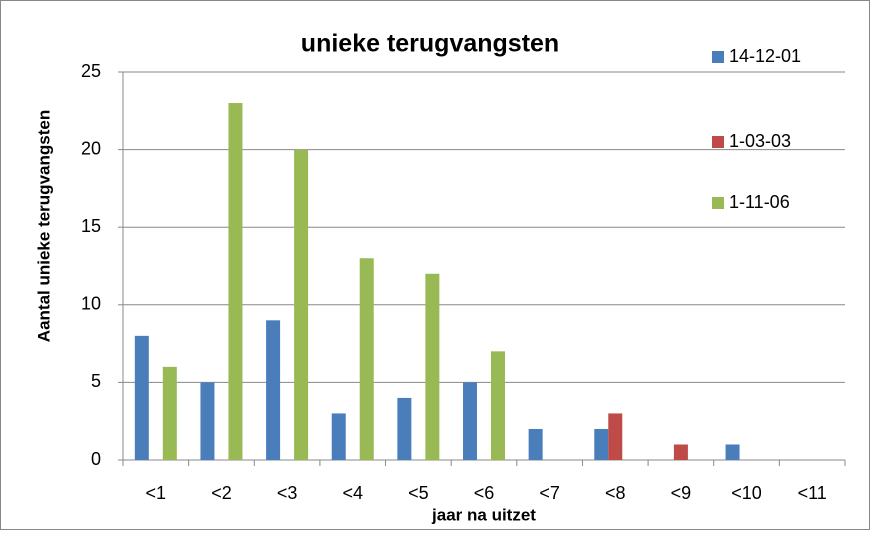 The width and height of the screenshot is (871, 536). I want to click on x-tick-label: <4, so click(352, 493).